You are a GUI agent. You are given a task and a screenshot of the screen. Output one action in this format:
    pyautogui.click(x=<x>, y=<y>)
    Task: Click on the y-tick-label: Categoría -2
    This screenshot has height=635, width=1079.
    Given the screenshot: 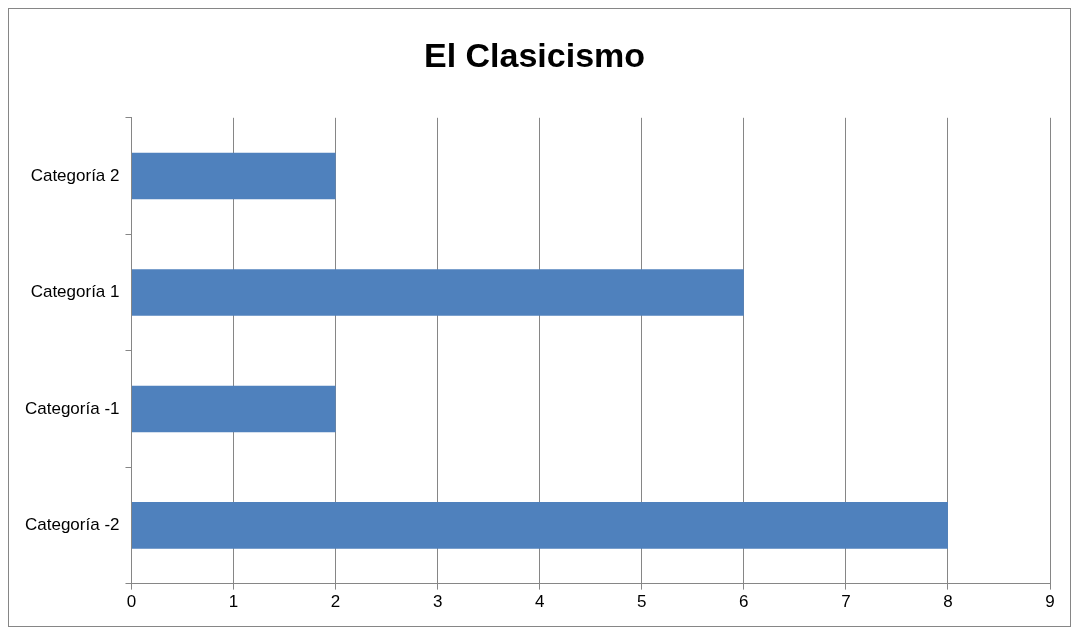 What is the action you would take?
    pyautogui.click(x=72, y=525)
    